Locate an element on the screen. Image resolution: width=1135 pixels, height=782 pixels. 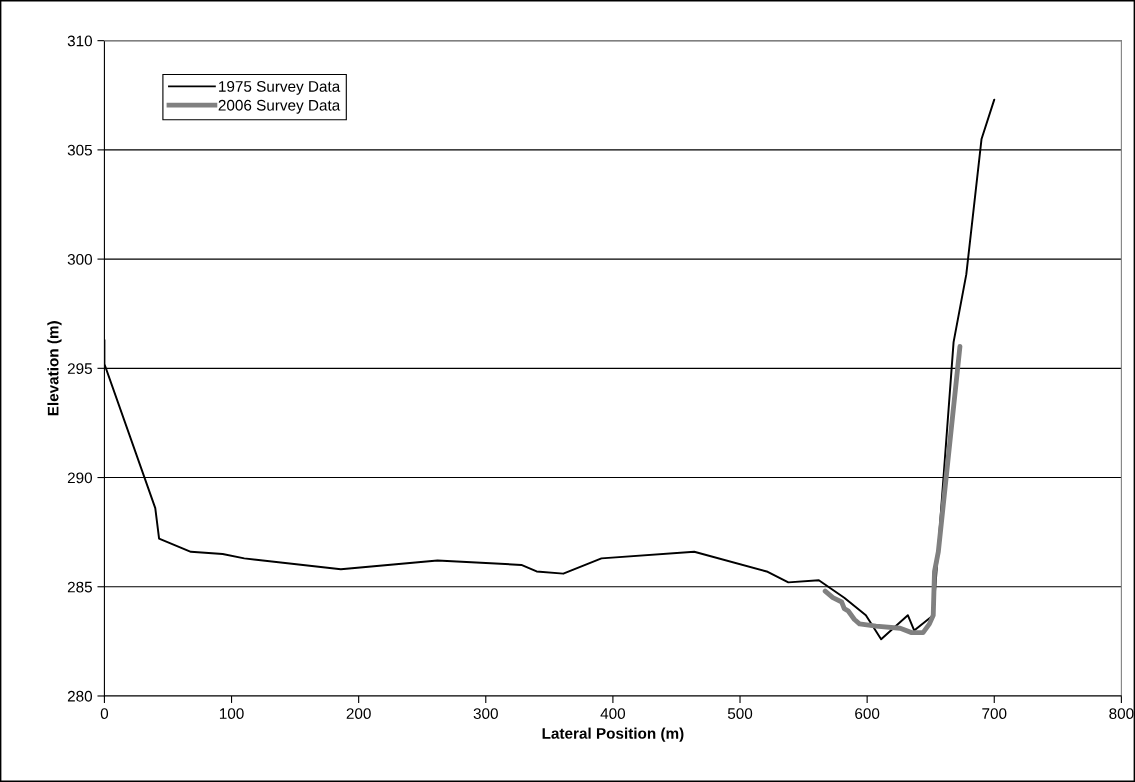
x-tick-label: 300 is located at coordinates (485, 714).